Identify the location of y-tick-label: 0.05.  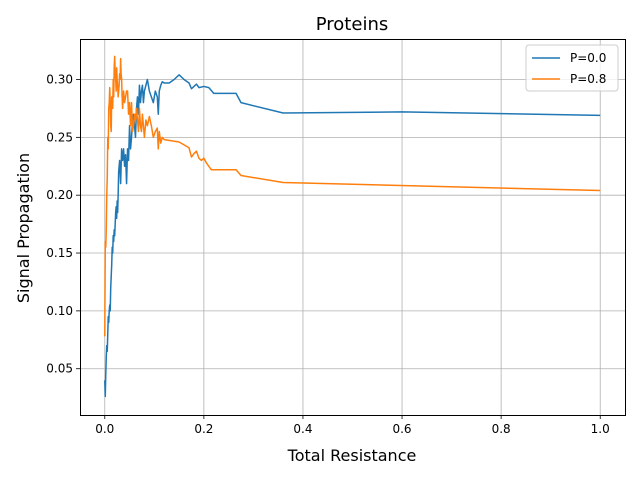
(59, 369).